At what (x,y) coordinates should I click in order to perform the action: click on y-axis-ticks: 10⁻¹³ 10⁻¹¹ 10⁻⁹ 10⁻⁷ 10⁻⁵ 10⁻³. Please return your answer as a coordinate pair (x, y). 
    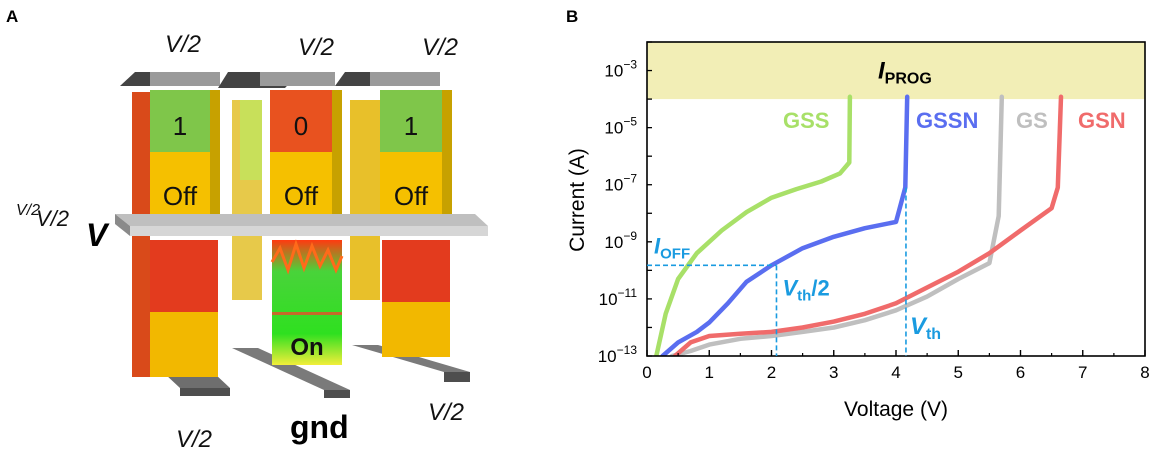
    Looking at the image, I should click on (625, 203).